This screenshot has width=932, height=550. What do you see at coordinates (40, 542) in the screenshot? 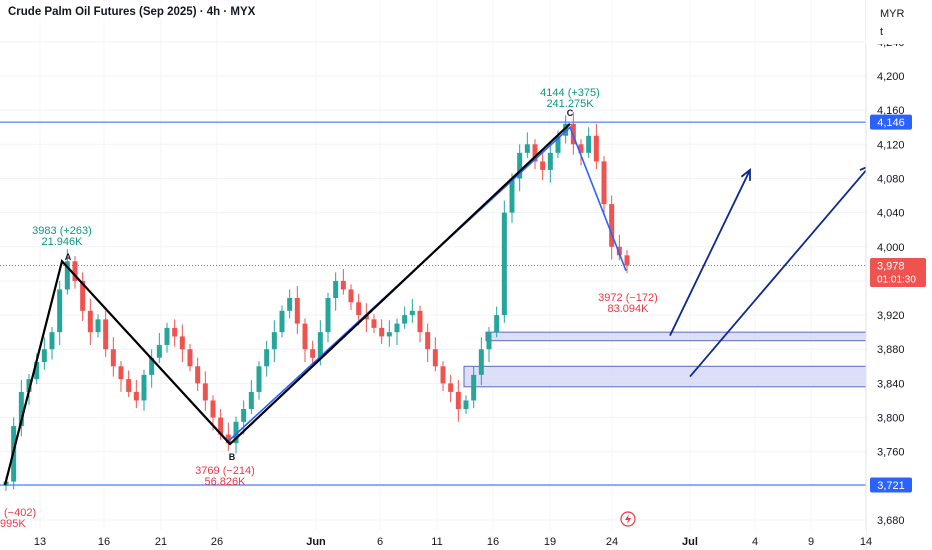
I see `x-tick-label: 13` at bounding box center [40, 542].